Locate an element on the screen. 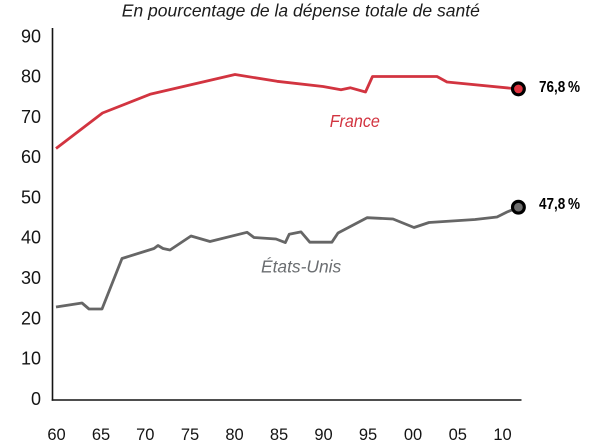 The height and width of the screenshot is (448, 612). svg-text: États-Unis is located at coordinates (301, 266).